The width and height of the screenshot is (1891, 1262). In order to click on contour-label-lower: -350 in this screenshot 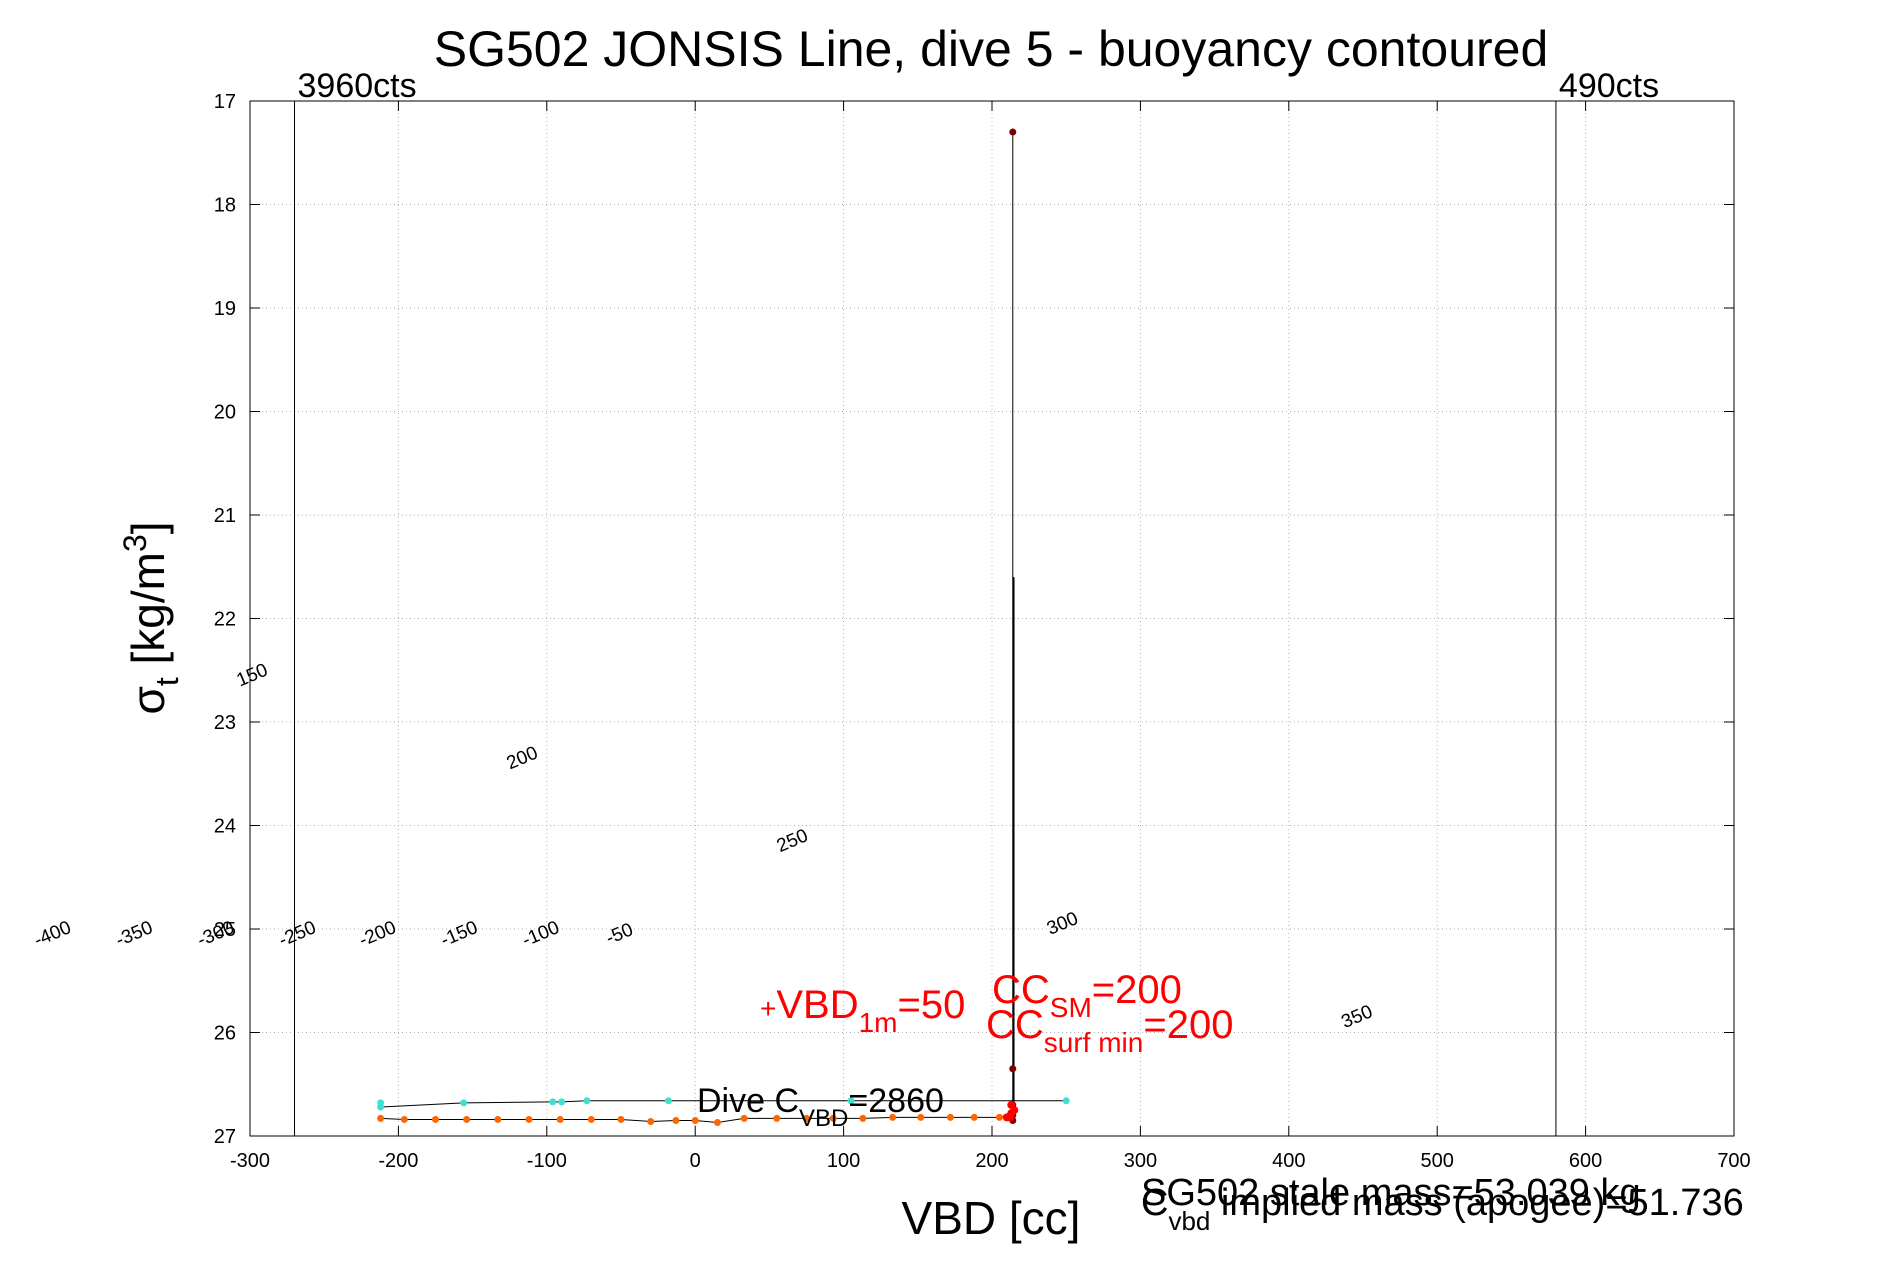, I will do `click(134, 934)`.